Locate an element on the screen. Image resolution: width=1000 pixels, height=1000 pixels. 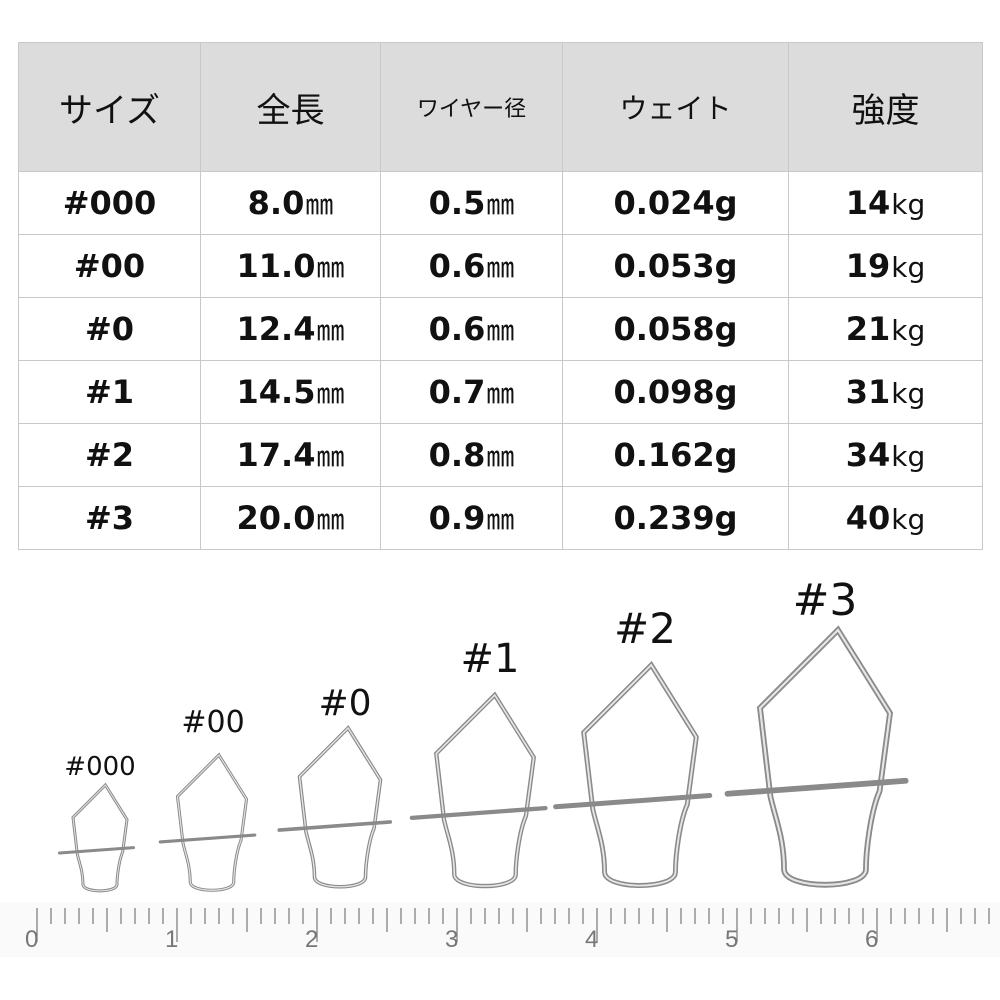
cell-size-value: #000 is located at coordinates (109, 203).